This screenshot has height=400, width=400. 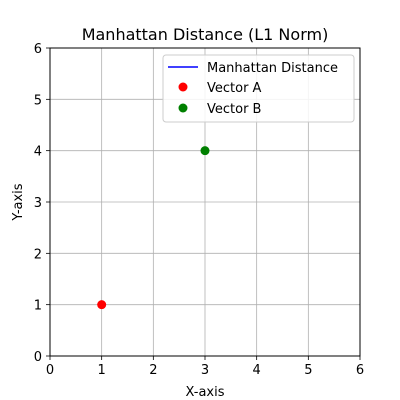 What do you see at coordinates (18, 202) in the screenshot?
I see `y-axis-label: Y-axis` at bounding box center [18, 202].